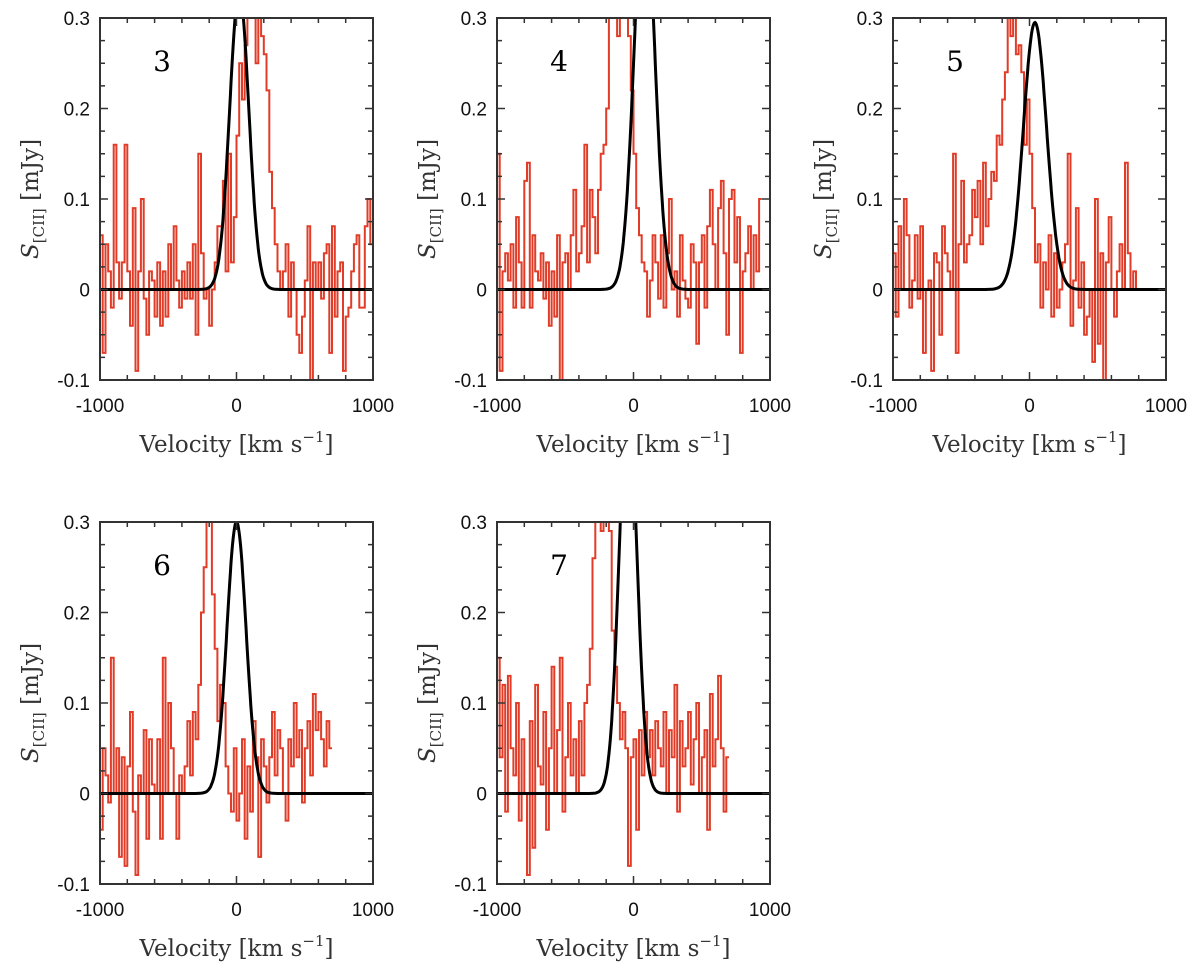  I want to click on axes-frame, so click(236, 703).